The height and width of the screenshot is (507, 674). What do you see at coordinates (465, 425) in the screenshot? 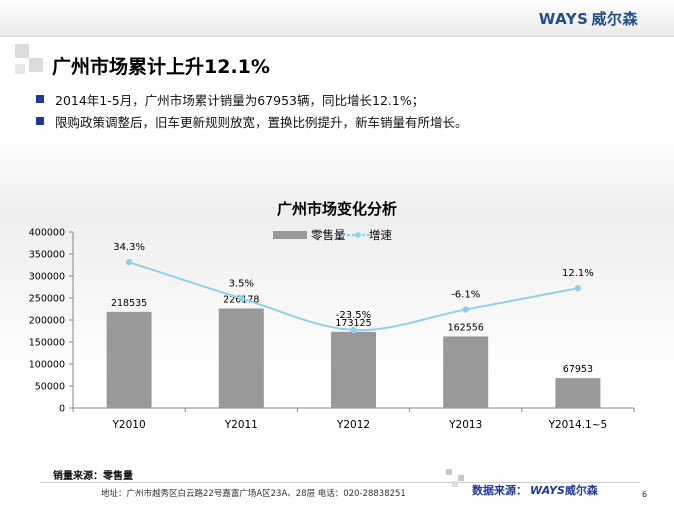
I see `x-category-label: Y2013` at bounding box center [465, 425].